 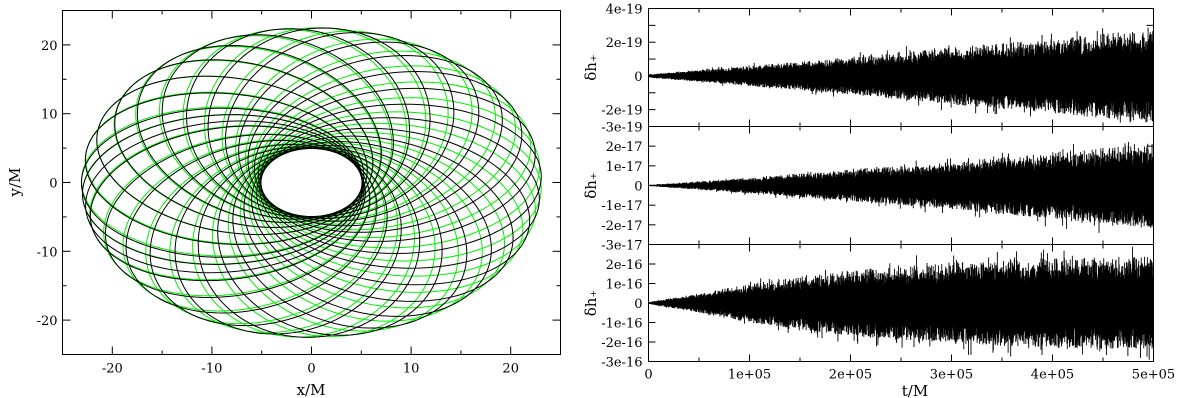 I want to click on waveform-y-tick-label: -1e-17, so click(x=621, y=206).